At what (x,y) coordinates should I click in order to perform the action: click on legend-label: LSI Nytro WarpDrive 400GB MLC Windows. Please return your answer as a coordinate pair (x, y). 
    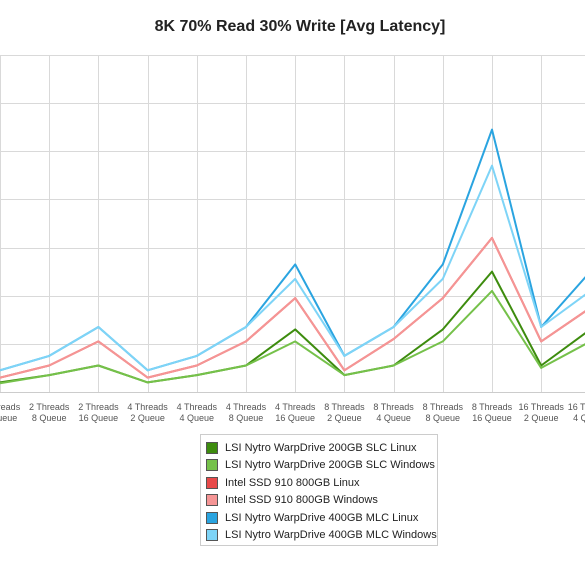
    Looking at the image, I should click on (331, 535).